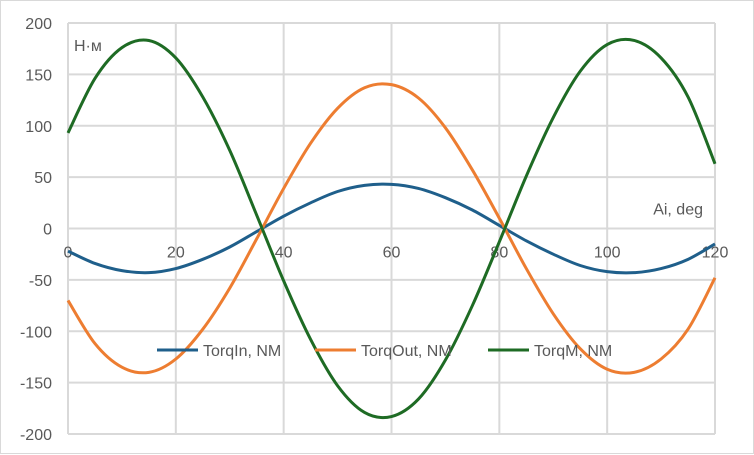  Describe the element at coordinates (38, 127) in the screenshot. I see `y-tick-label: 100` at that location.